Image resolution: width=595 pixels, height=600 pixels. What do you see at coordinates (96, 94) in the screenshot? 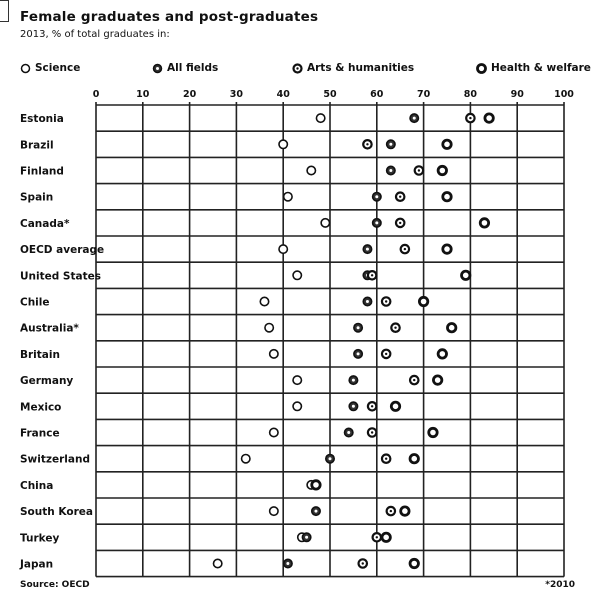
I see `x-tick-label: 0` at bounding box center [96, 94].